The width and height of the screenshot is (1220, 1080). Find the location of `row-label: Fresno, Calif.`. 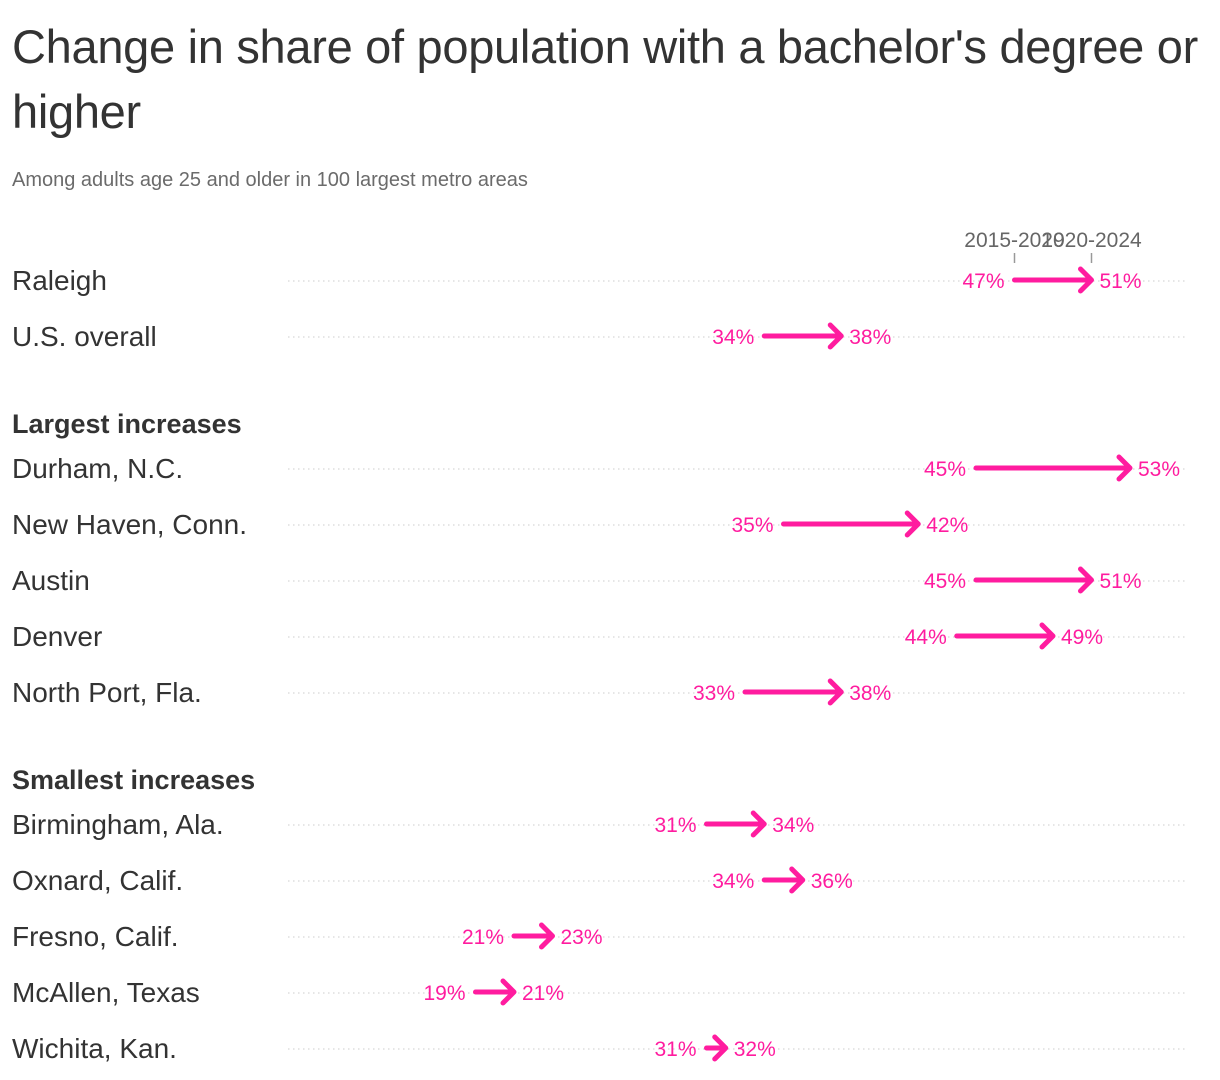

row-label: Fresno, Calif. is located at coordinates (95, 936).